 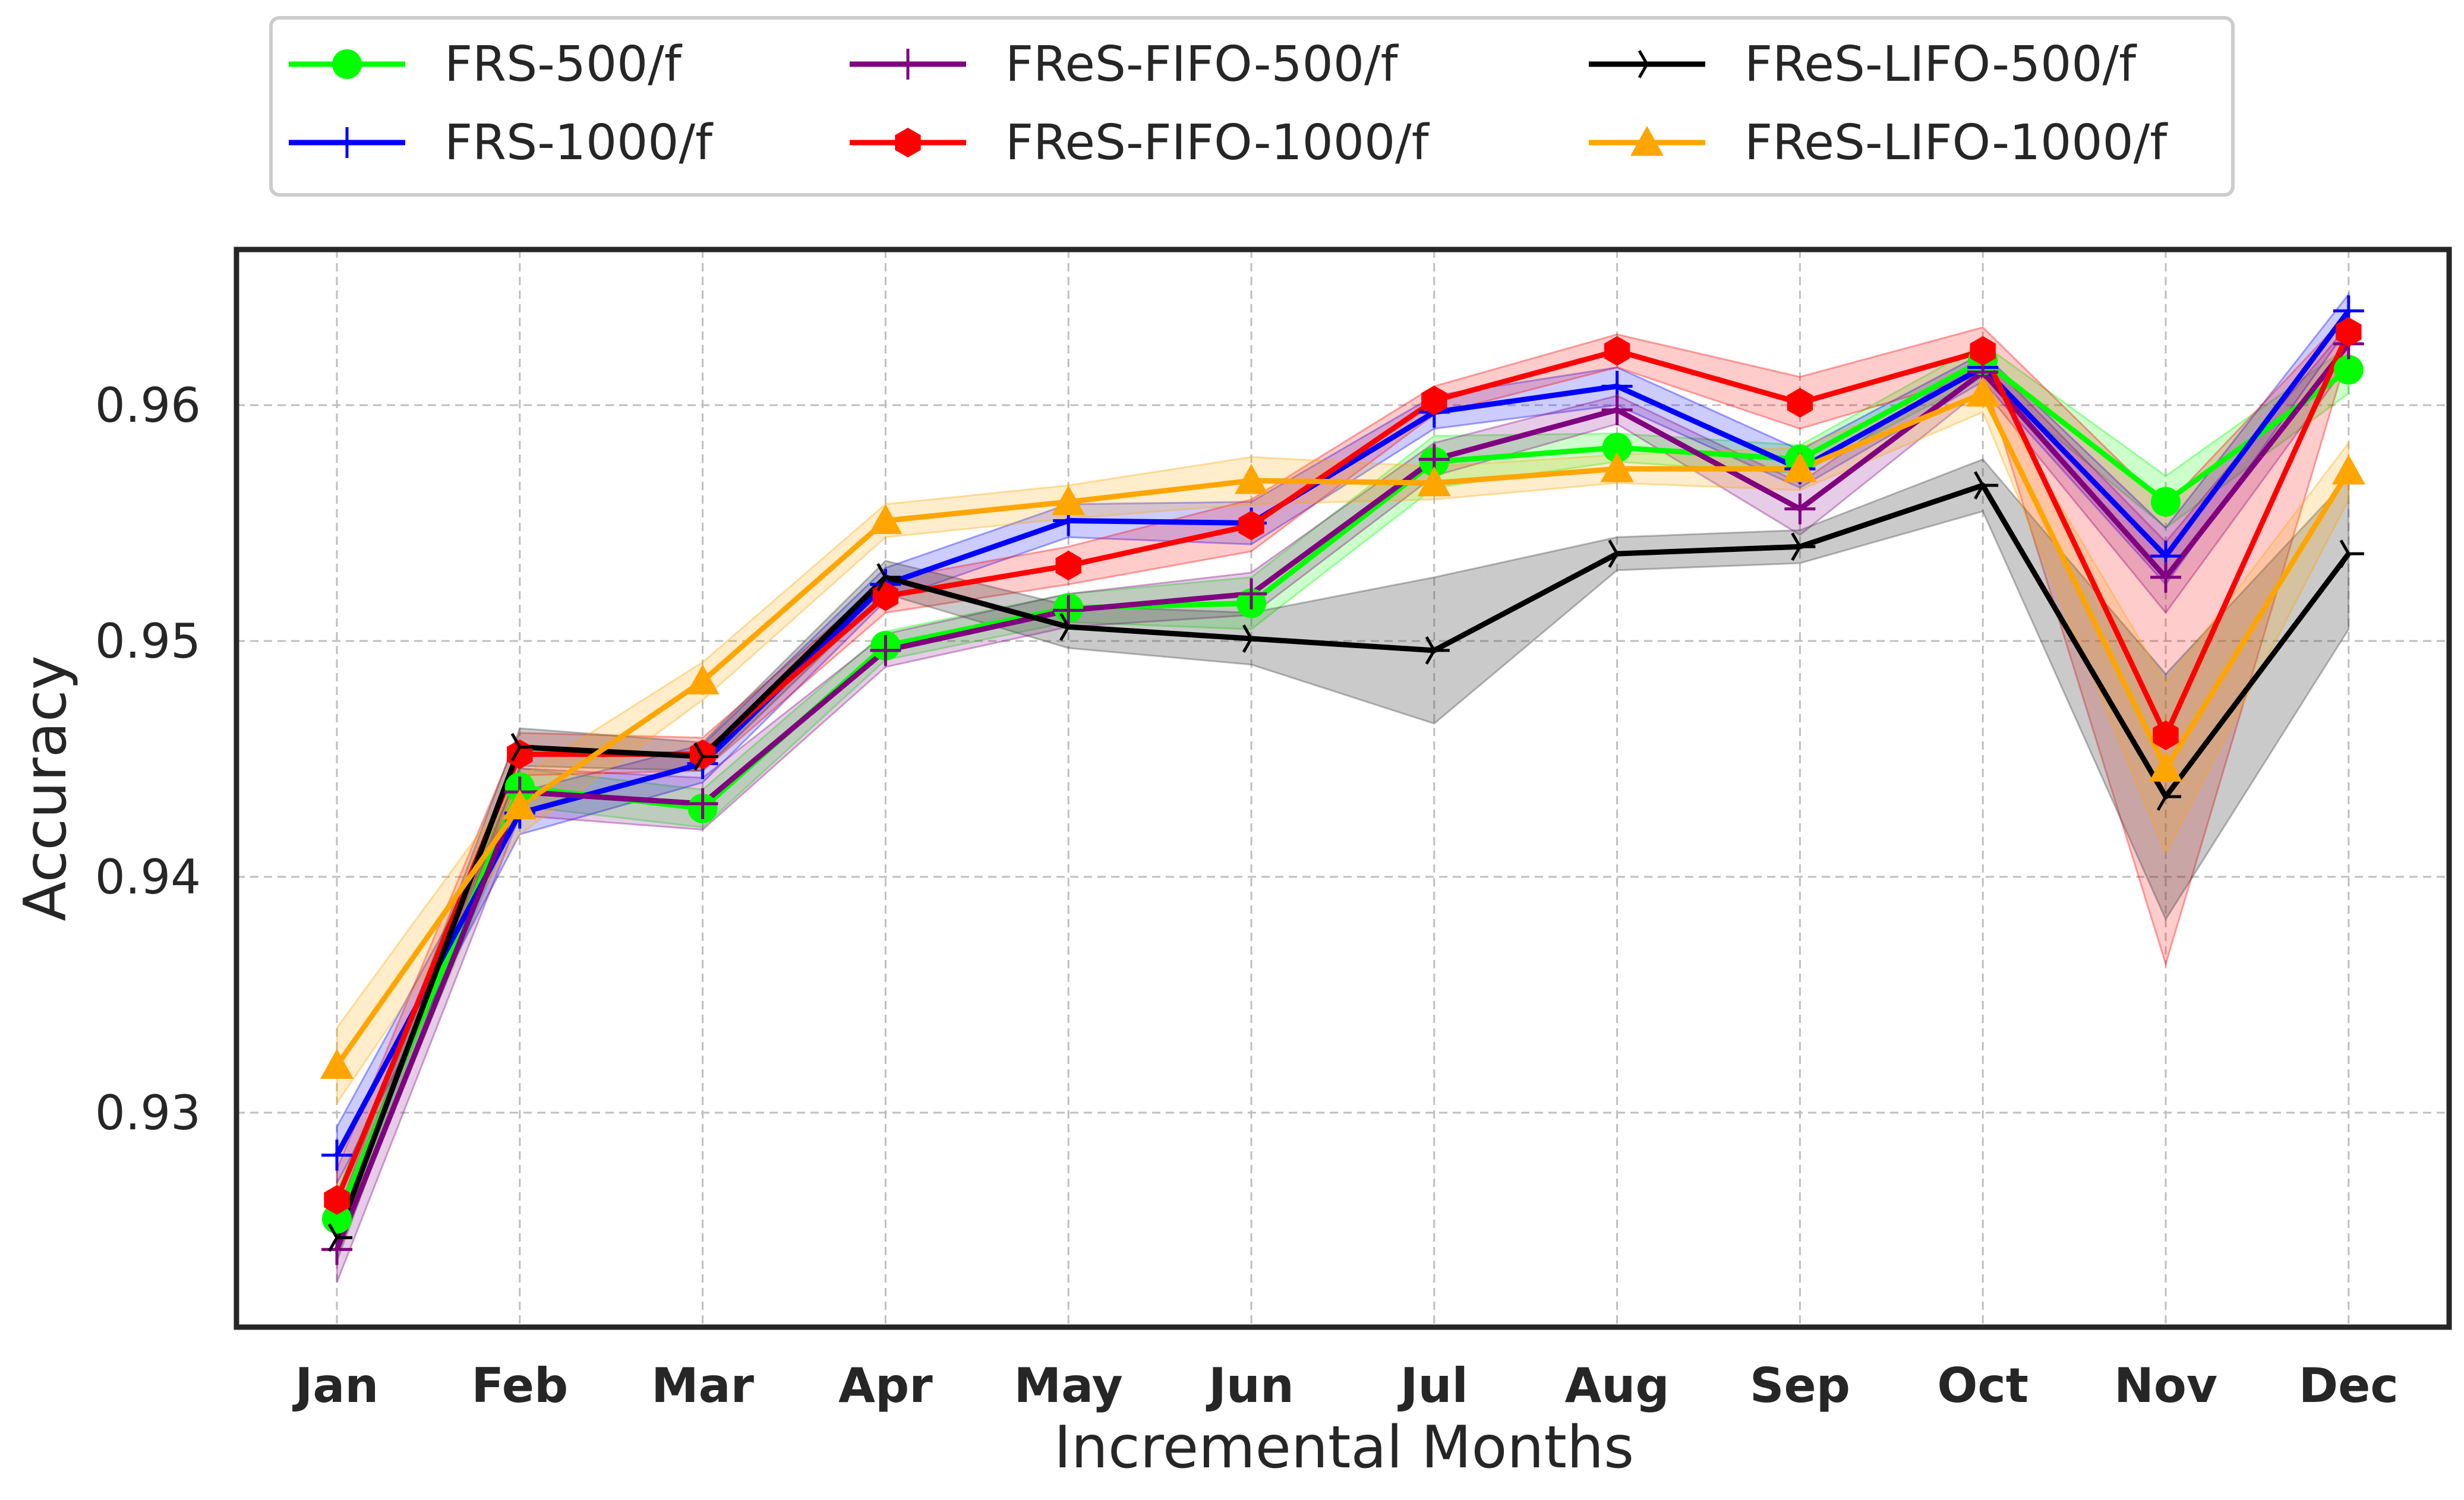 What do you see at coordinates (2349, 1385) in the screenshot?
I see `x-tick-label: Dec` at bounding box center [2349, 1385].